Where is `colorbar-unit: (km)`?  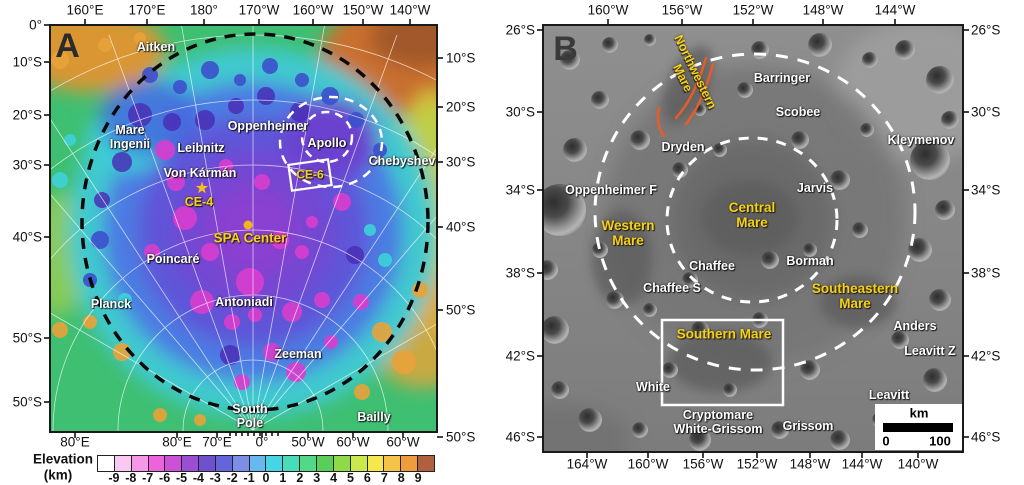
colorbar-unit: (km) is located at coordinates (58, 475).